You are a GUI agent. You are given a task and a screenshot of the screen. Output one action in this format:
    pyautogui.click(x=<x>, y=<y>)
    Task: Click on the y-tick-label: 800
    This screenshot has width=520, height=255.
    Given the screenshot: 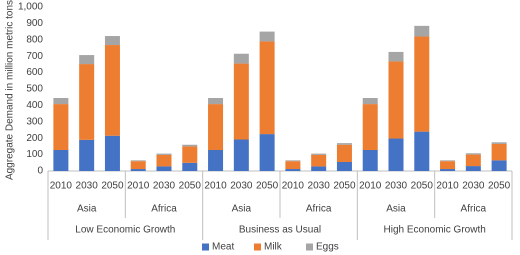 What is the action you would take?
    pyautogui.click(x=34, y=39)
    